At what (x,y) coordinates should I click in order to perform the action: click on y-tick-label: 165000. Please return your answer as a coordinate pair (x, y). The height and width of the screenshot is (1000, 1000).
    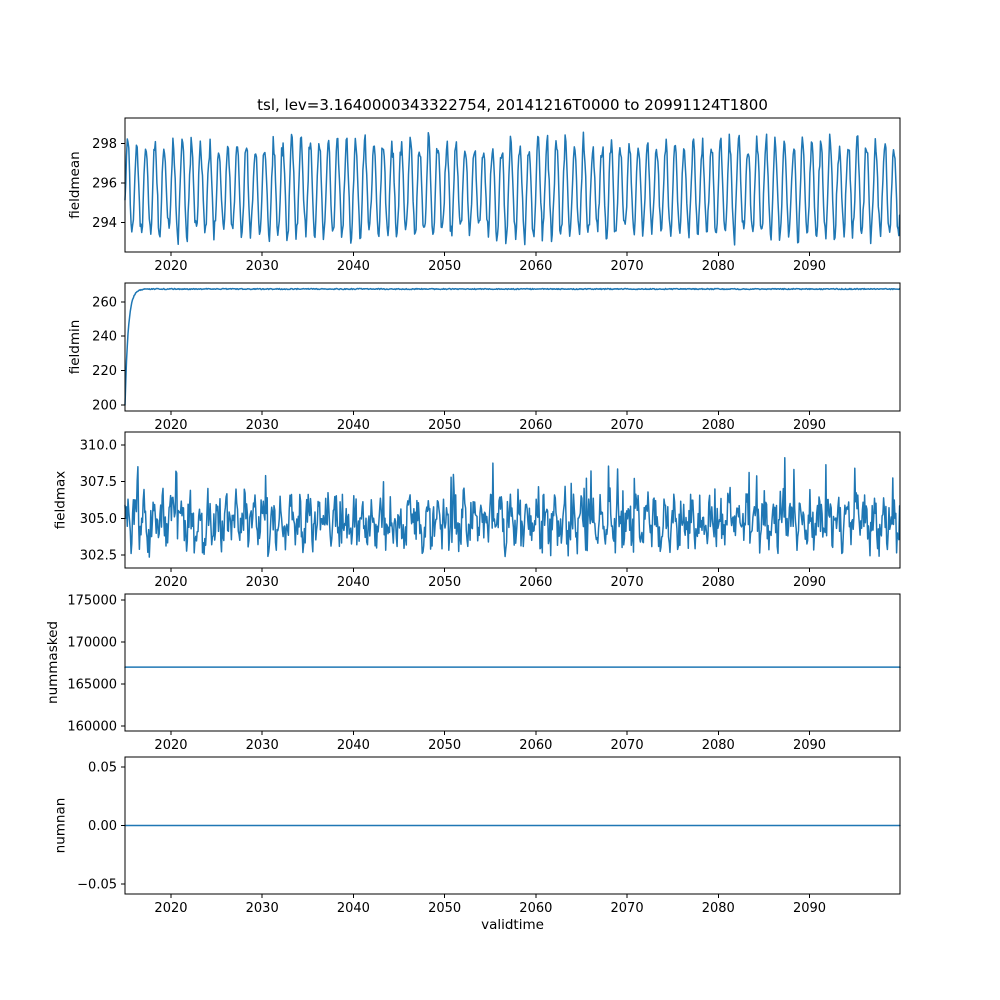
    Looking at the image, I should click on (92, 684).